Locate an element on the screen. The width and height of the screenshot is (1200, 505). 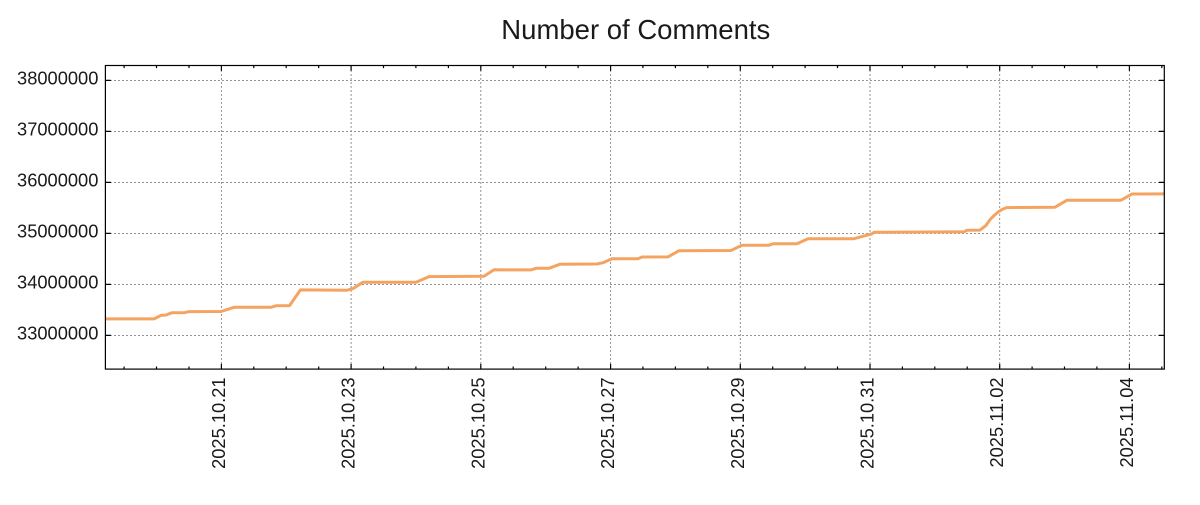
svg-text: 2025.10.31 is located at coordinates (867, 423).